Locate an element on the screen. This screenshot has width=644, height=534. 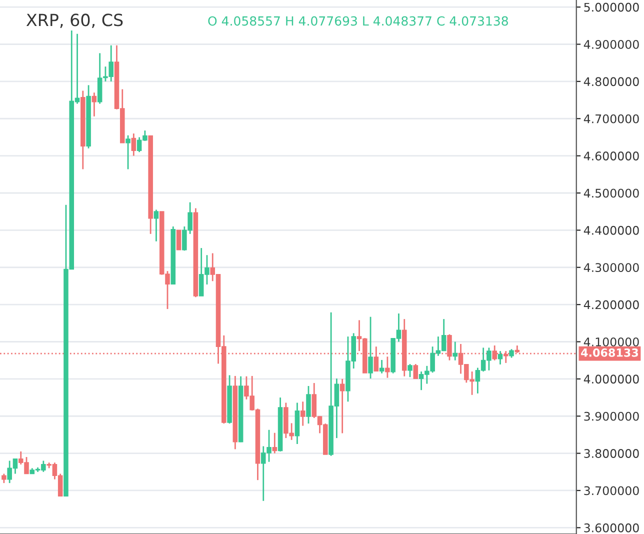
y-tick-label: 4.100000 is located at coordinates (611, 341).